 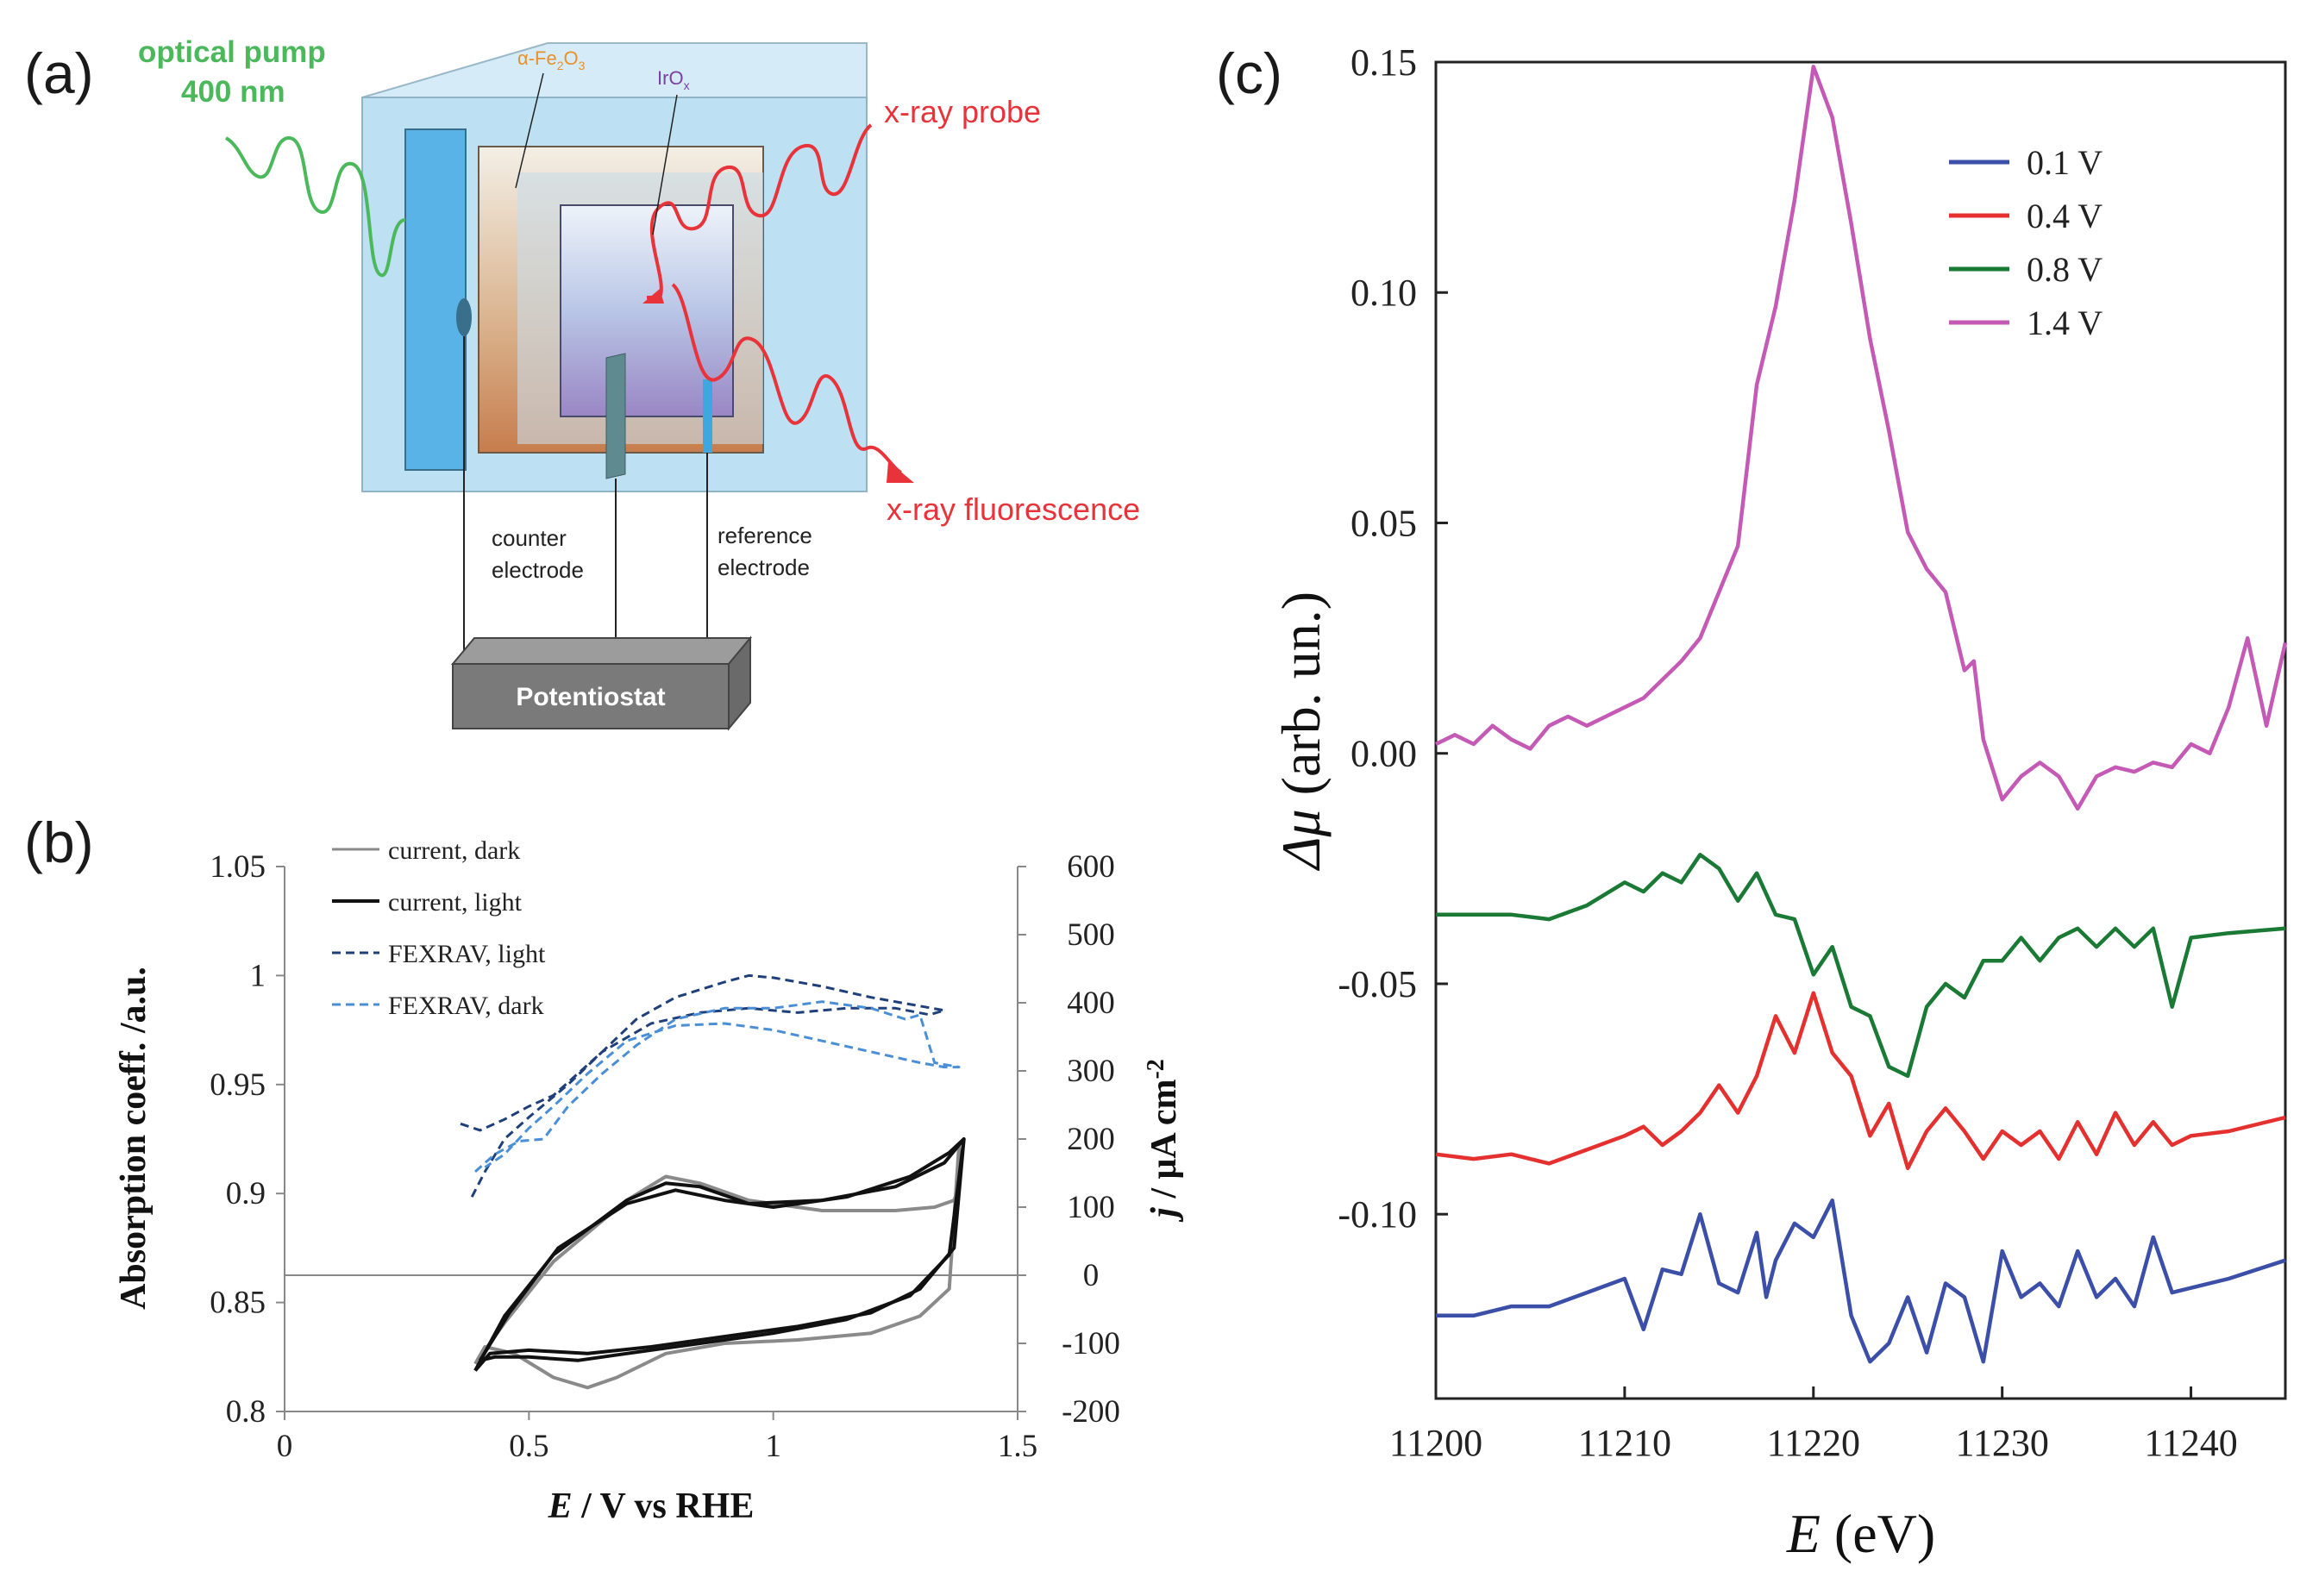 What do you see at coordinates (2065, 269) in the screenshot?
I see `legend-c-label-2: 0.8 V` at bounding box center [2065, 269].